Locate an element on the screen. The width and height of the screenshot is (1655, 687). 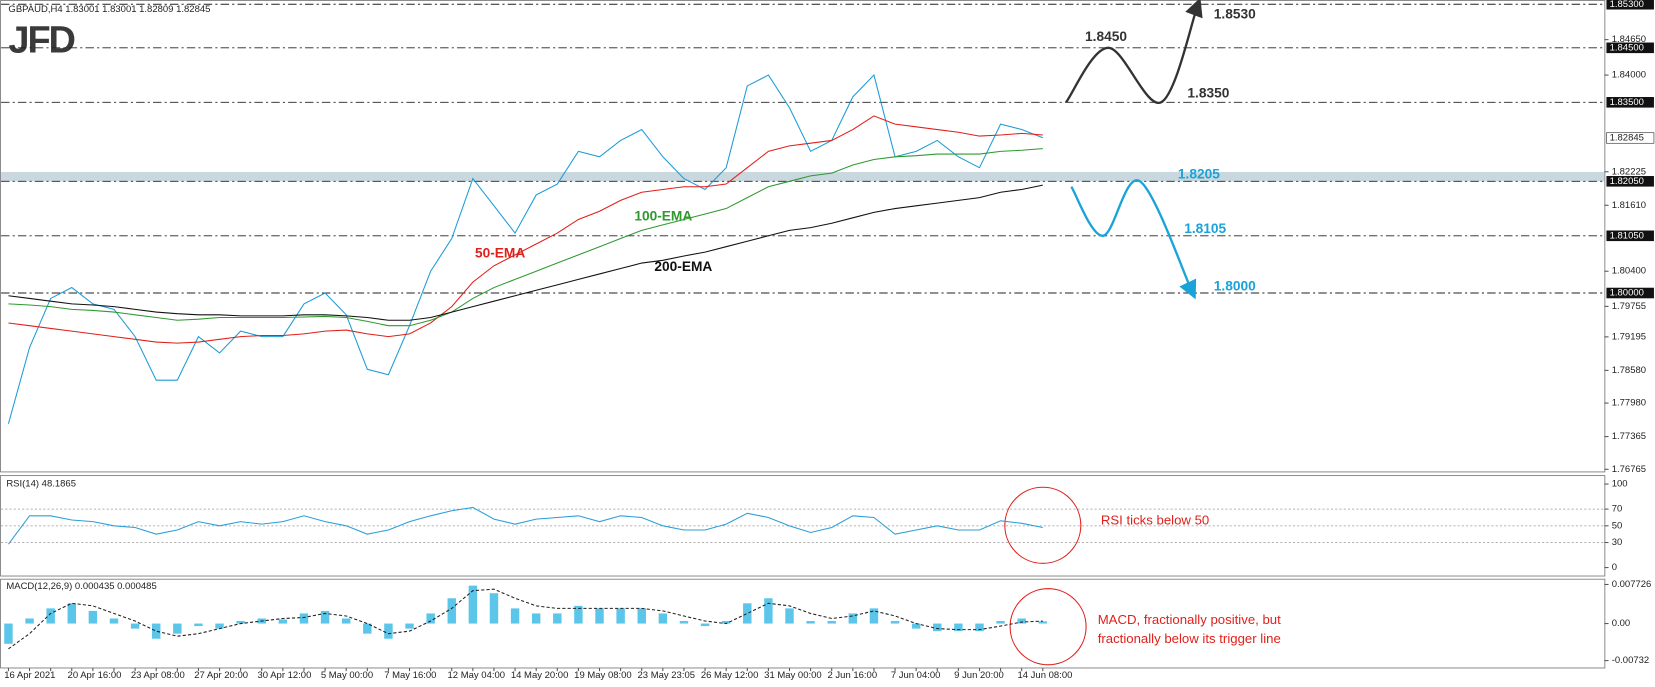
price-label: 1.82845 is located at coordinates (1627, 138).